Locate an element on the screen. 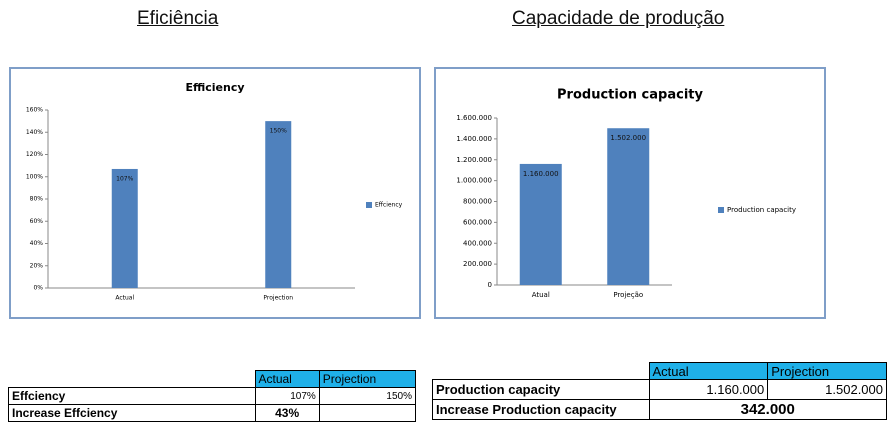 The height and width of the screenshot is (445, 890). y-tick-label: 1.600.000 is located at coordinates (474, 118).